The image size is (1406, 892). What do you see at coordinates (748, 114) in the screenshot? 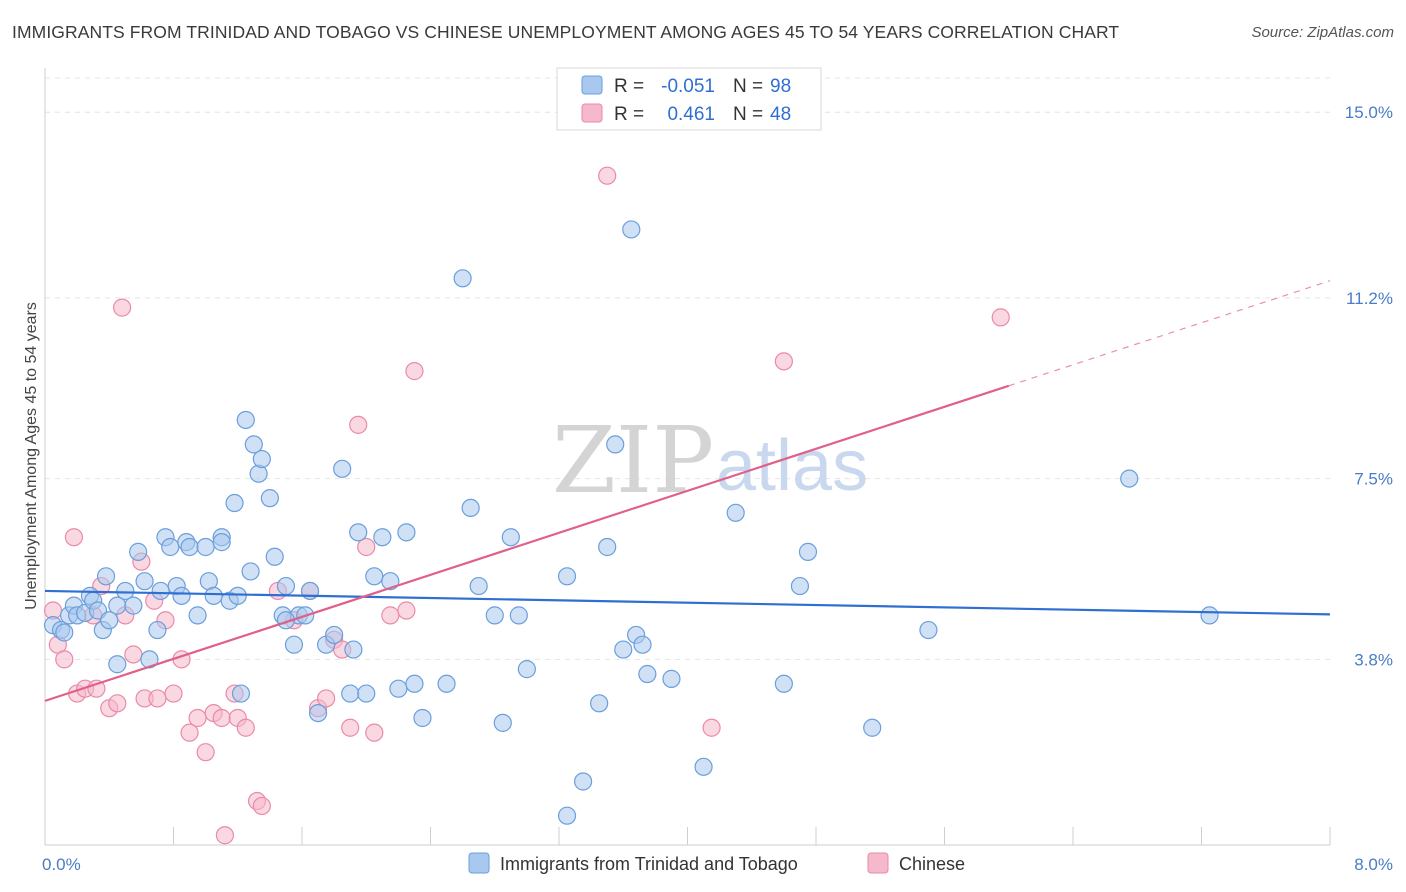
I see `legend-n-label-2: N =` at bounding box center [748, 114].